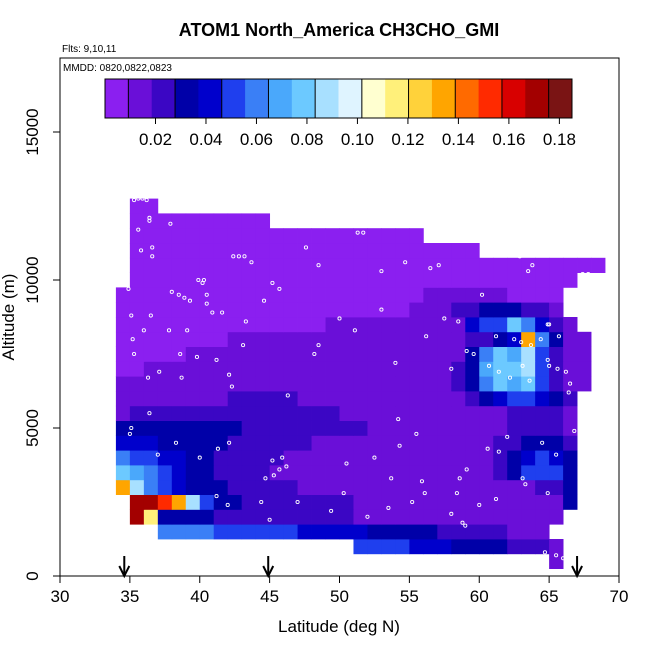 Image resolution: width=650 pixels, height=650 pixels. What do you see at coordinates (257, 98) in the screenshot?
I see `colorbar-swatch` at bounding box center [257, 98].